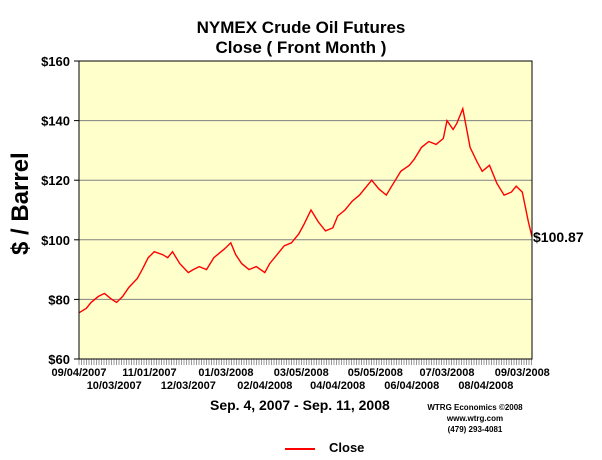  What do you see at coordinates (337, 386) in the screenshot?
I see `x-tick-label-bottom: 04/04/2008` at bounding box center [337, 386].